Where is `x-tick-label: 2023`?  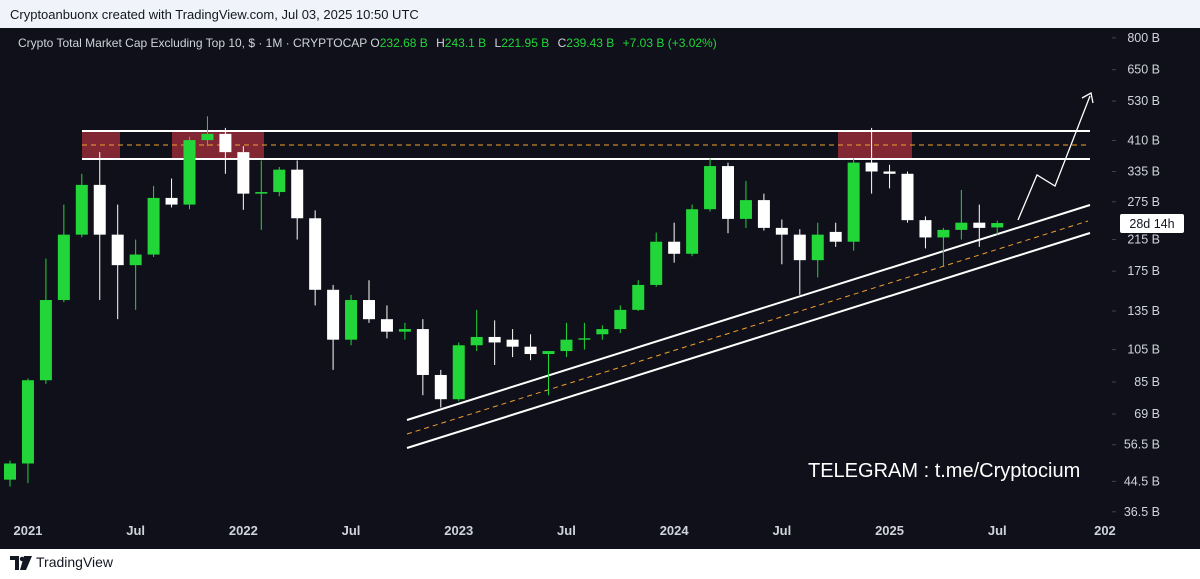
x-tick-label: 2023 is located at coordinates (458, 530).